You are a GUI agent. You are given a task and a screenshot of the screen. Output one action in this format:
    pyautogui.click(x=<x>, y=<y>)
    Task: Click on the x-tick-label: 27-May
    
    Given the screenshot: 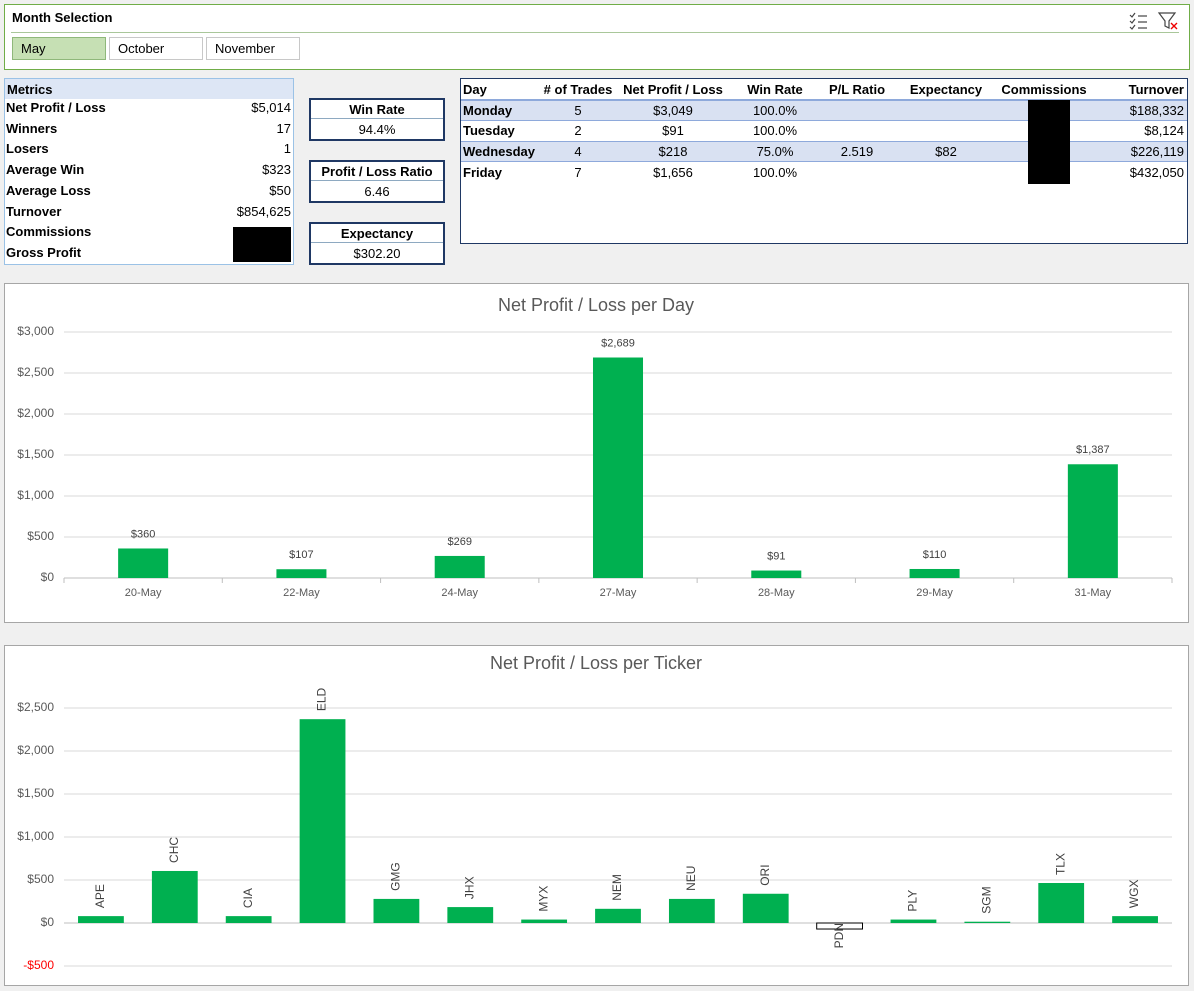 What is the action you would take?
    pyautogui.click(x=618, y=593)
    